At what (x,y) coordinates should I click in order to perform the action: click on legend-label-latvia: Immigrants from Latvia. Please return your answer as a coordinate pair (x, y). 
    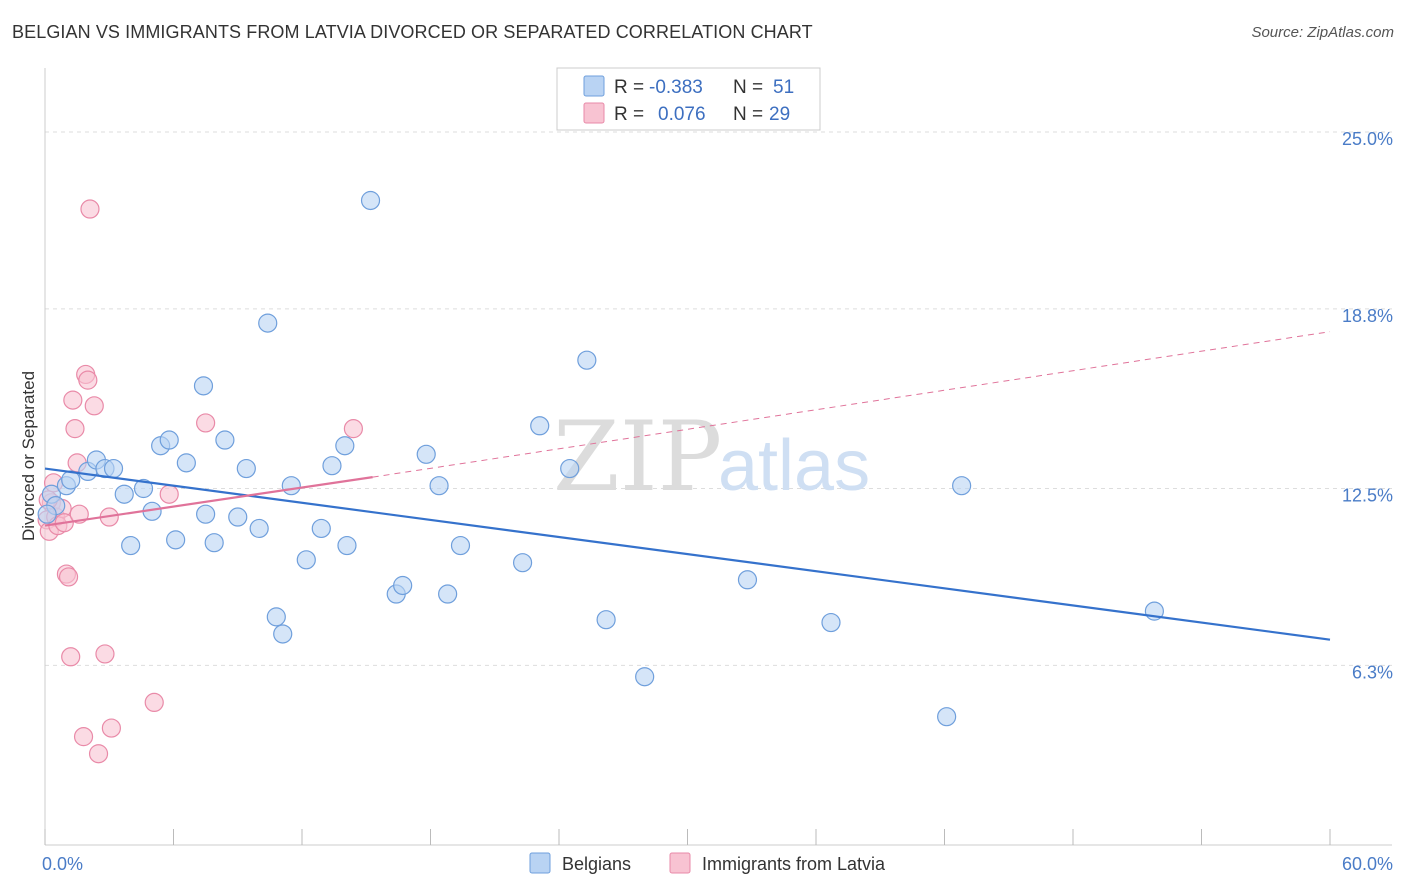
    Looking at the image, I should click on (794, 864).